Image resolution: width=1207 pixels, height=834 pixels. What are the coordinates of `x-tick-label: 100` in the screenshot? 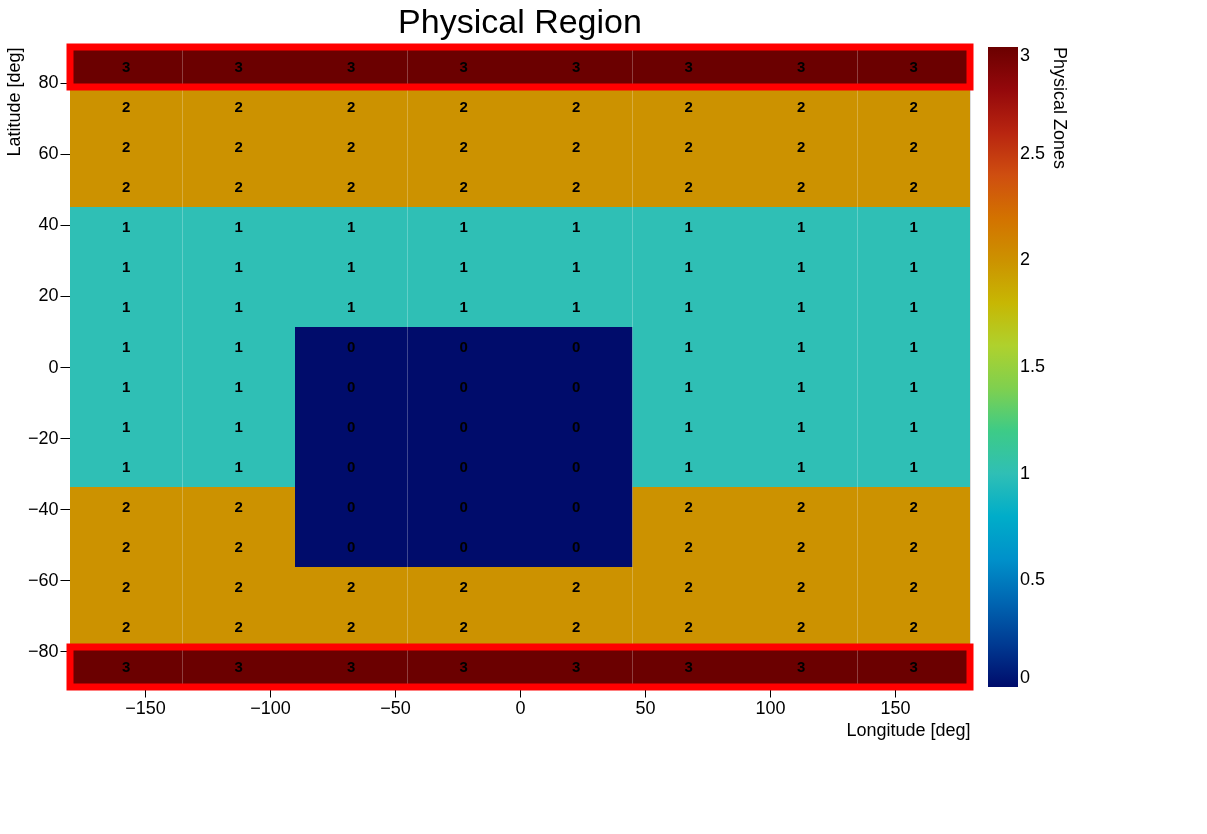 It's located at (770, 707).